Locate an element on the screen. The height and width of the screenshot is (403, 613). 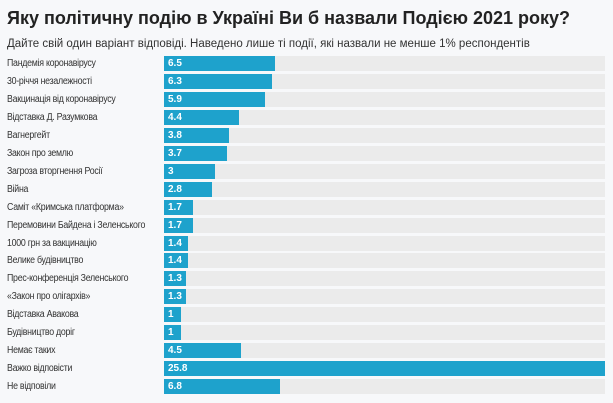
bar-row: Загроза вторгнення Росії 3 is located at coordinates (306, 171).